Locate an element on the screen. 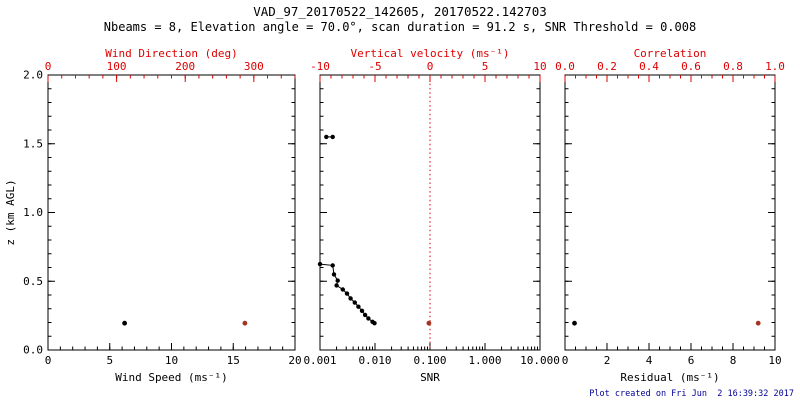  tick-label: 4 is located at coordinates (649, 360).